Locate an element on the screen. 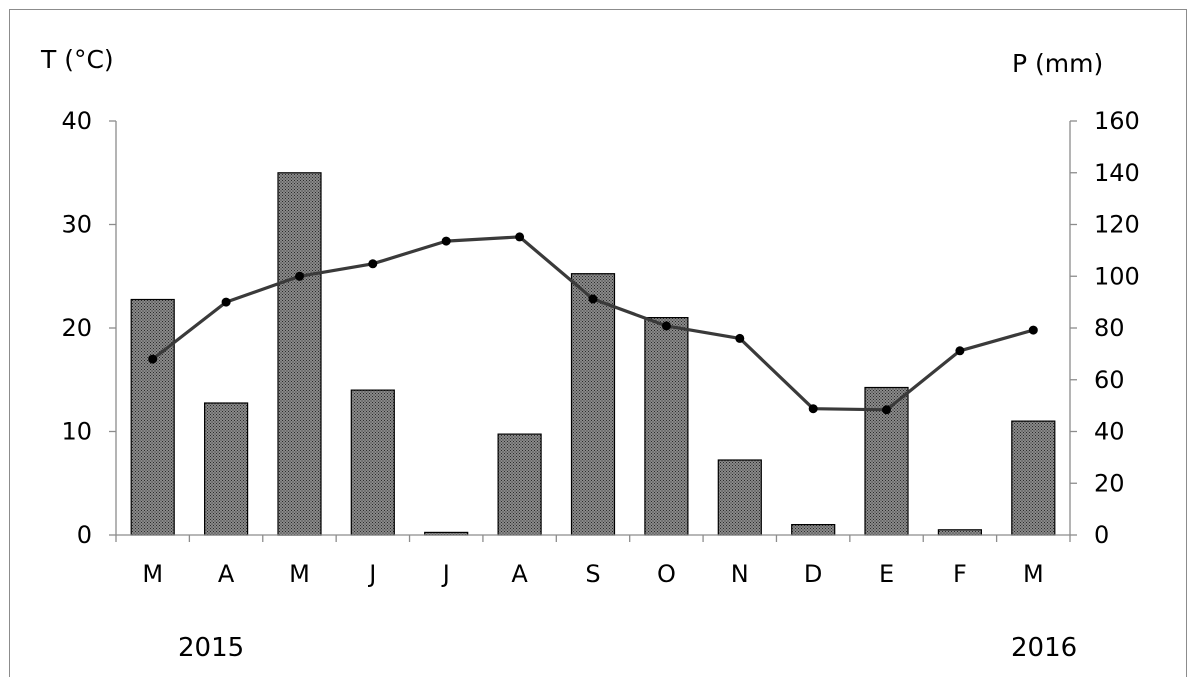  y-right-tick-label: 60 is located at coordinates (1109, 380).